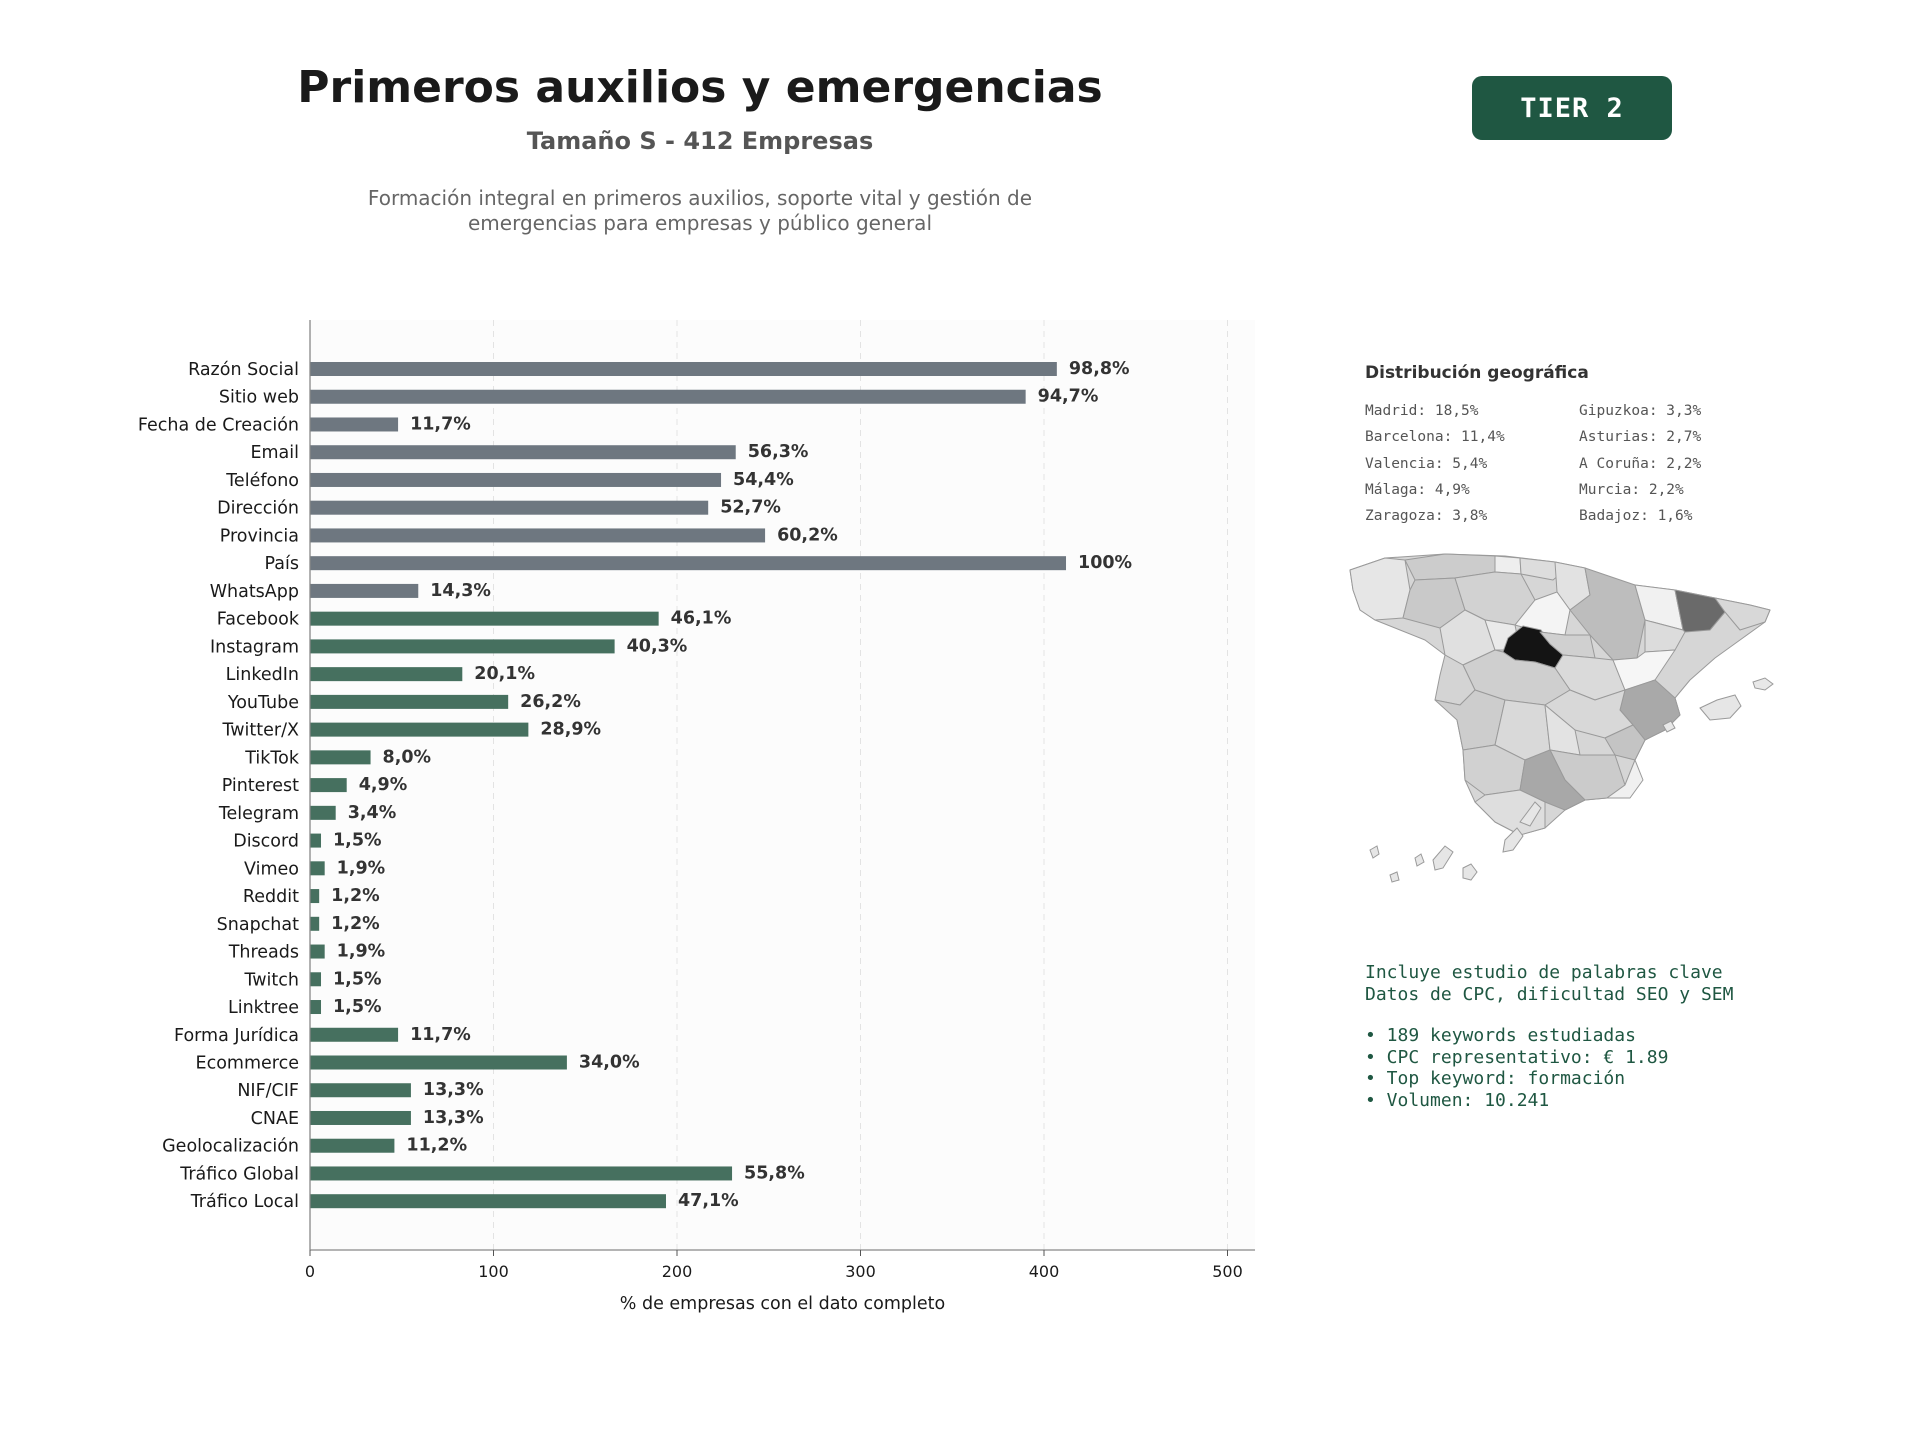  Describe the element at coordinates (258, 925) in the screenshot. I see `category-label: Snapchat` at that location.